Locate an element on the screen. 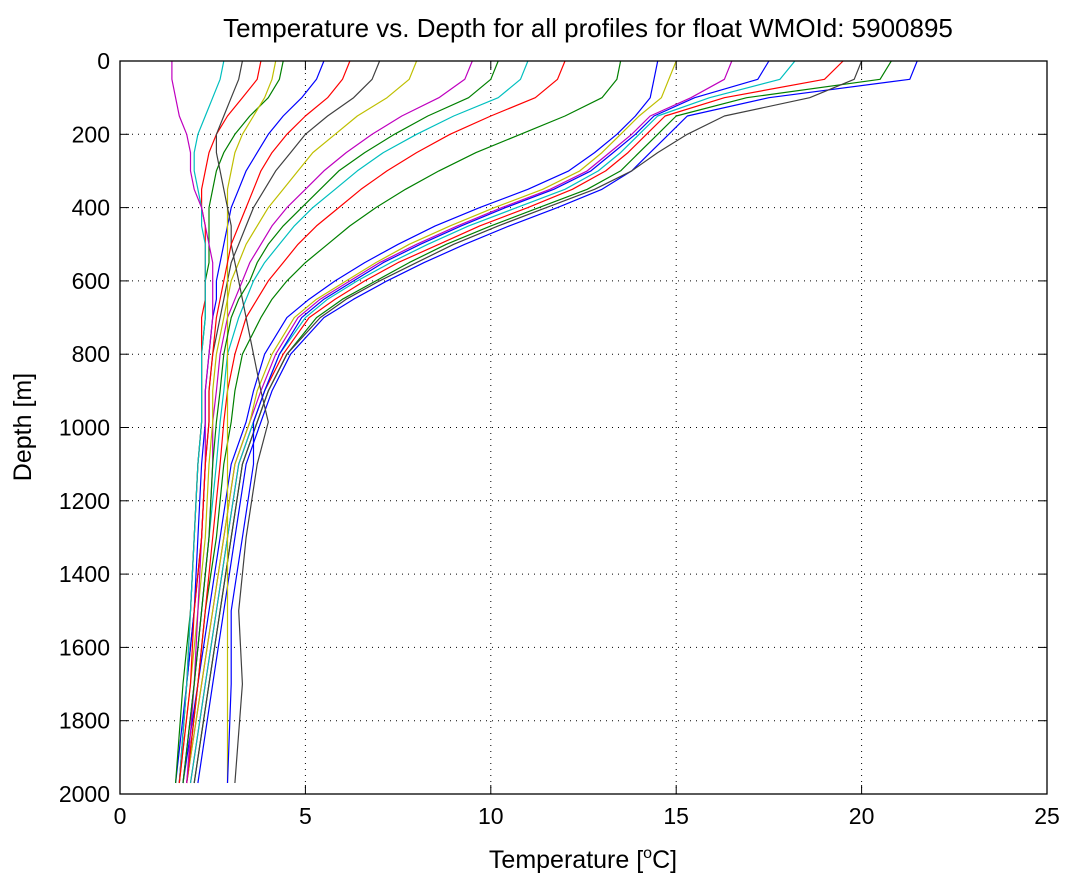 The image size is (1073, 879). y-axis-label: Depth [m] is located at coordinates (23, 427).